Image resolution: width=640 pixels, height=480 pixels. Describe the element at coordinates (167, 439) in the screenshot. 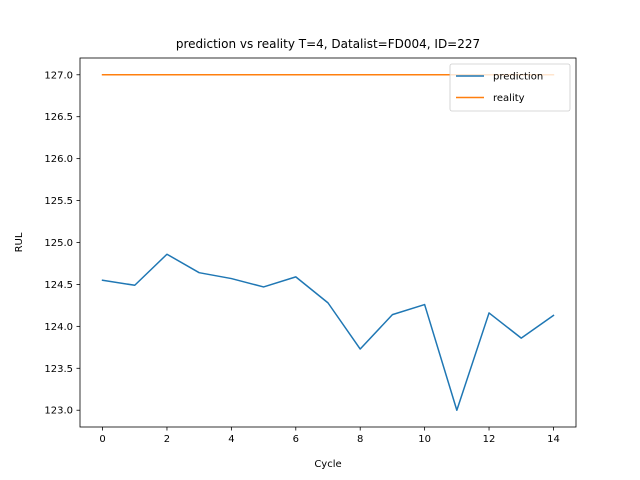

I see `x-tick-label: 2` at that location.